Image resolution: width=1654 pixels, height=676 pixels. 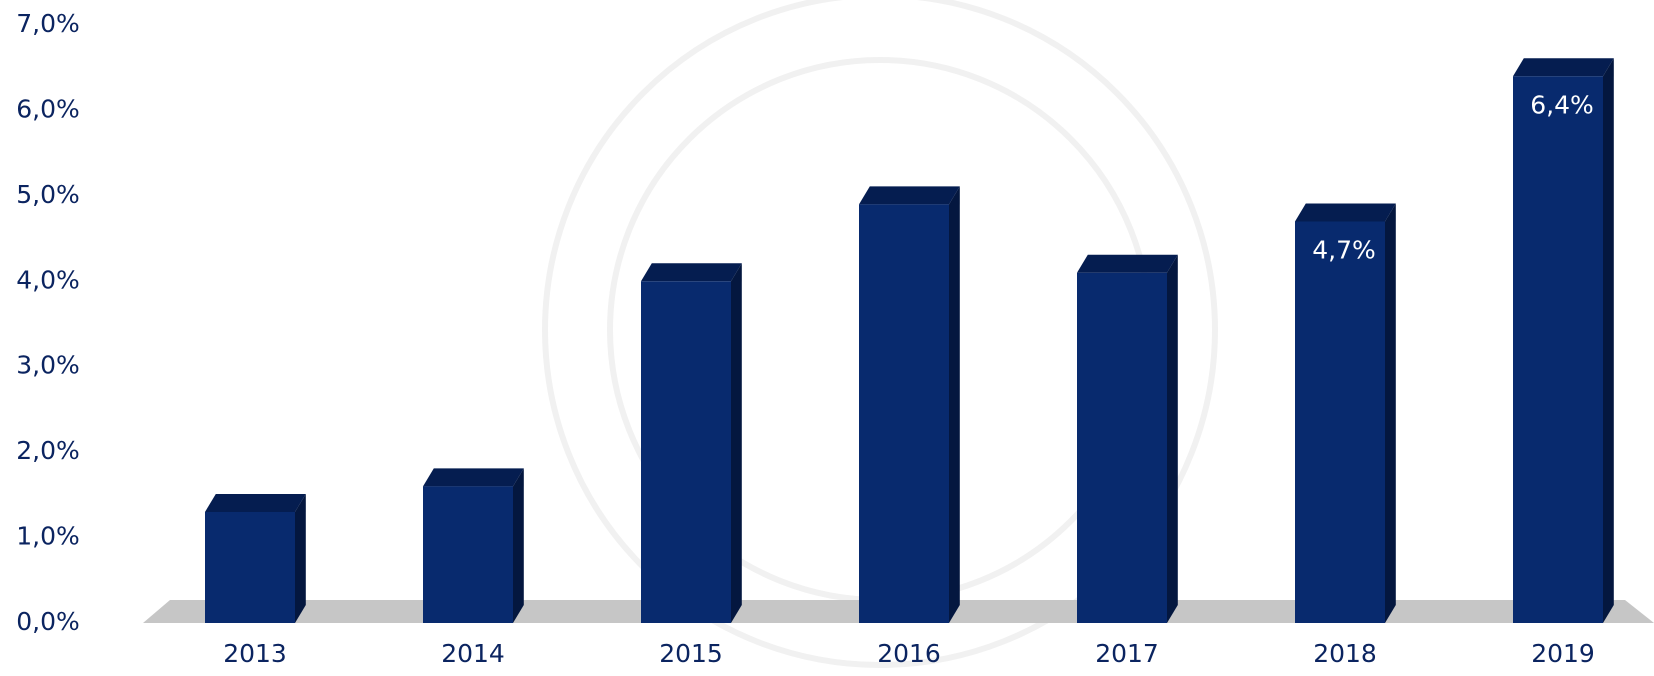 I want to click on y-tick-label: 2,0%, so click(x=48, y=450).